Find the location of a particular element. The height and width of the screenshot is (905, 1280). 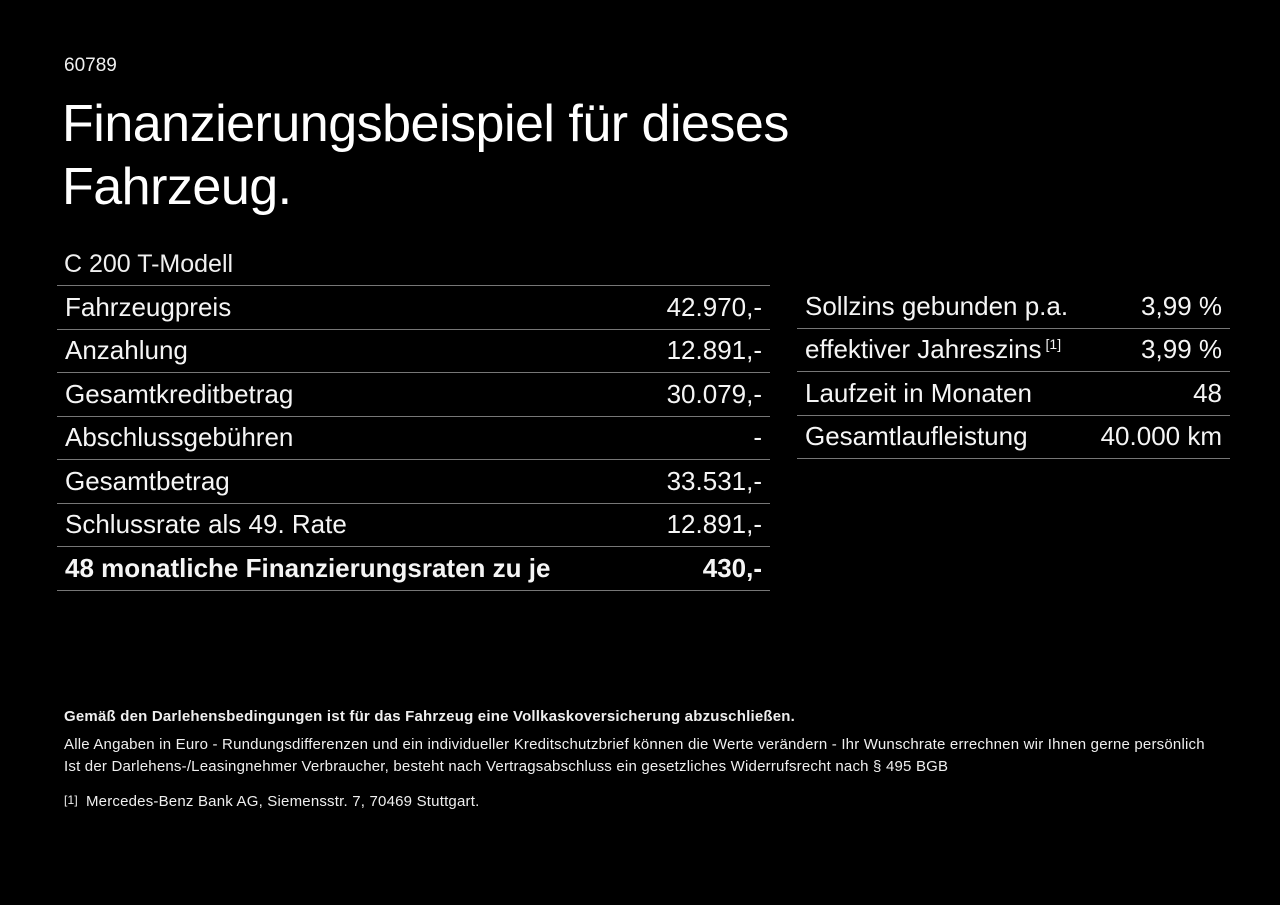

table-row-term-months: Laufzeit in Monaten 48 is located at coordinates (1013, 394).